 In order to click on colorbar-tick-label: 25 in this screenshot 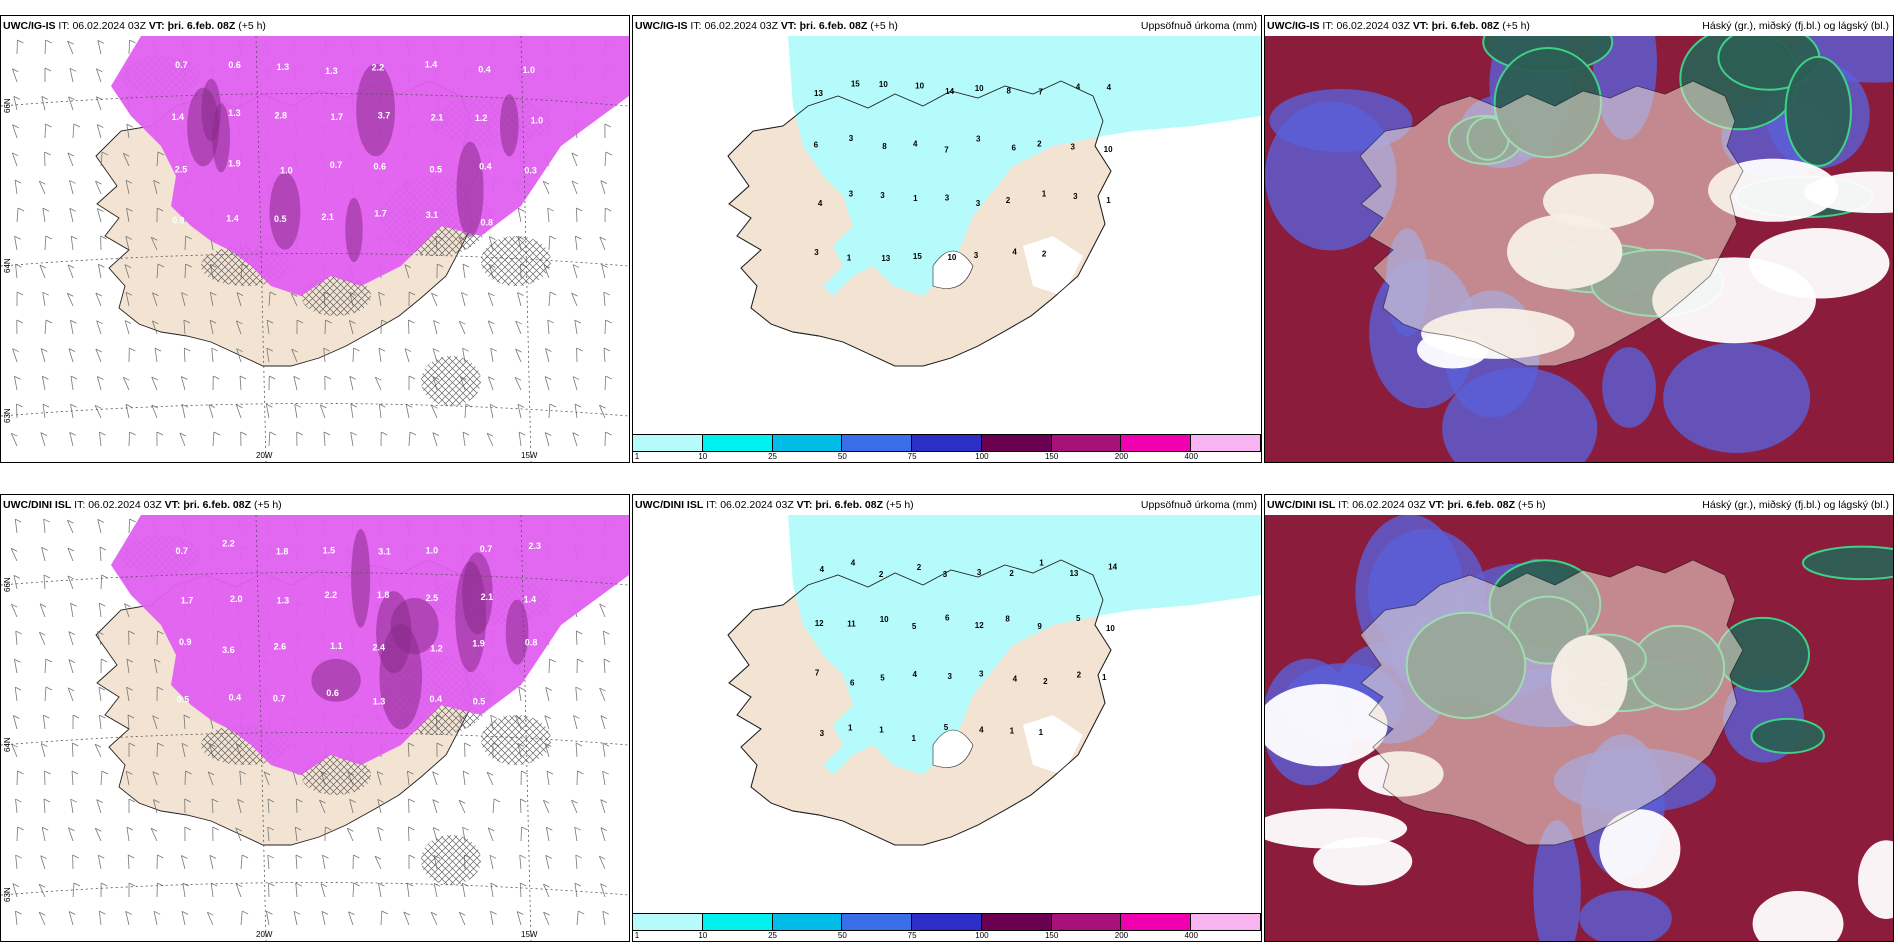, I will do `click(772, 935)`.